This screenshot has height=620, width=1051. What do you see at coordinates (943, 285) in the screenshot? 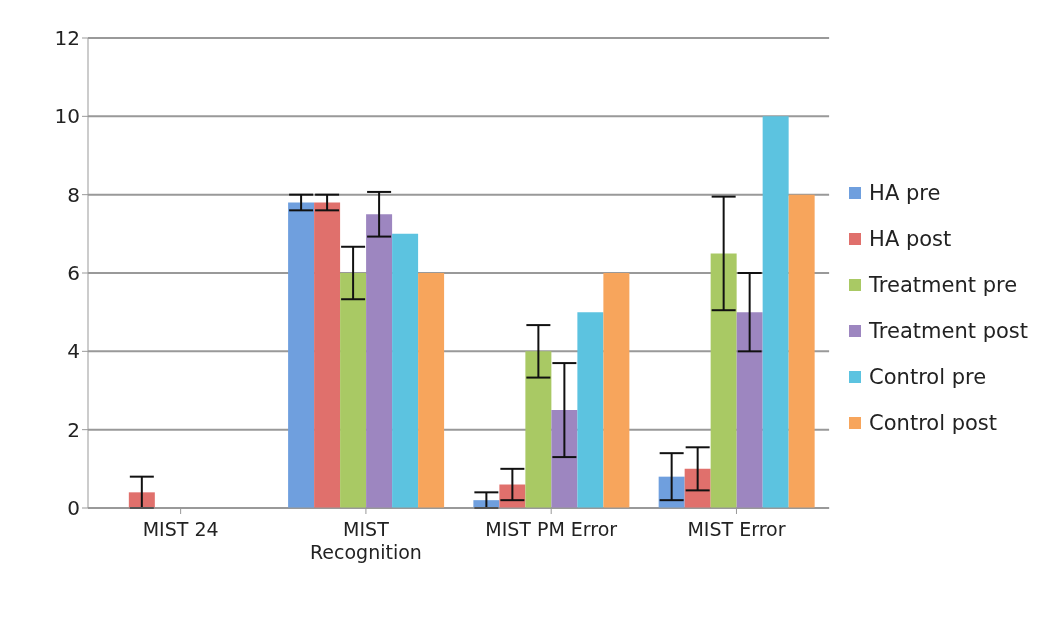
I see `legend-label: Treatment pre` at bounding box center [943, 285].